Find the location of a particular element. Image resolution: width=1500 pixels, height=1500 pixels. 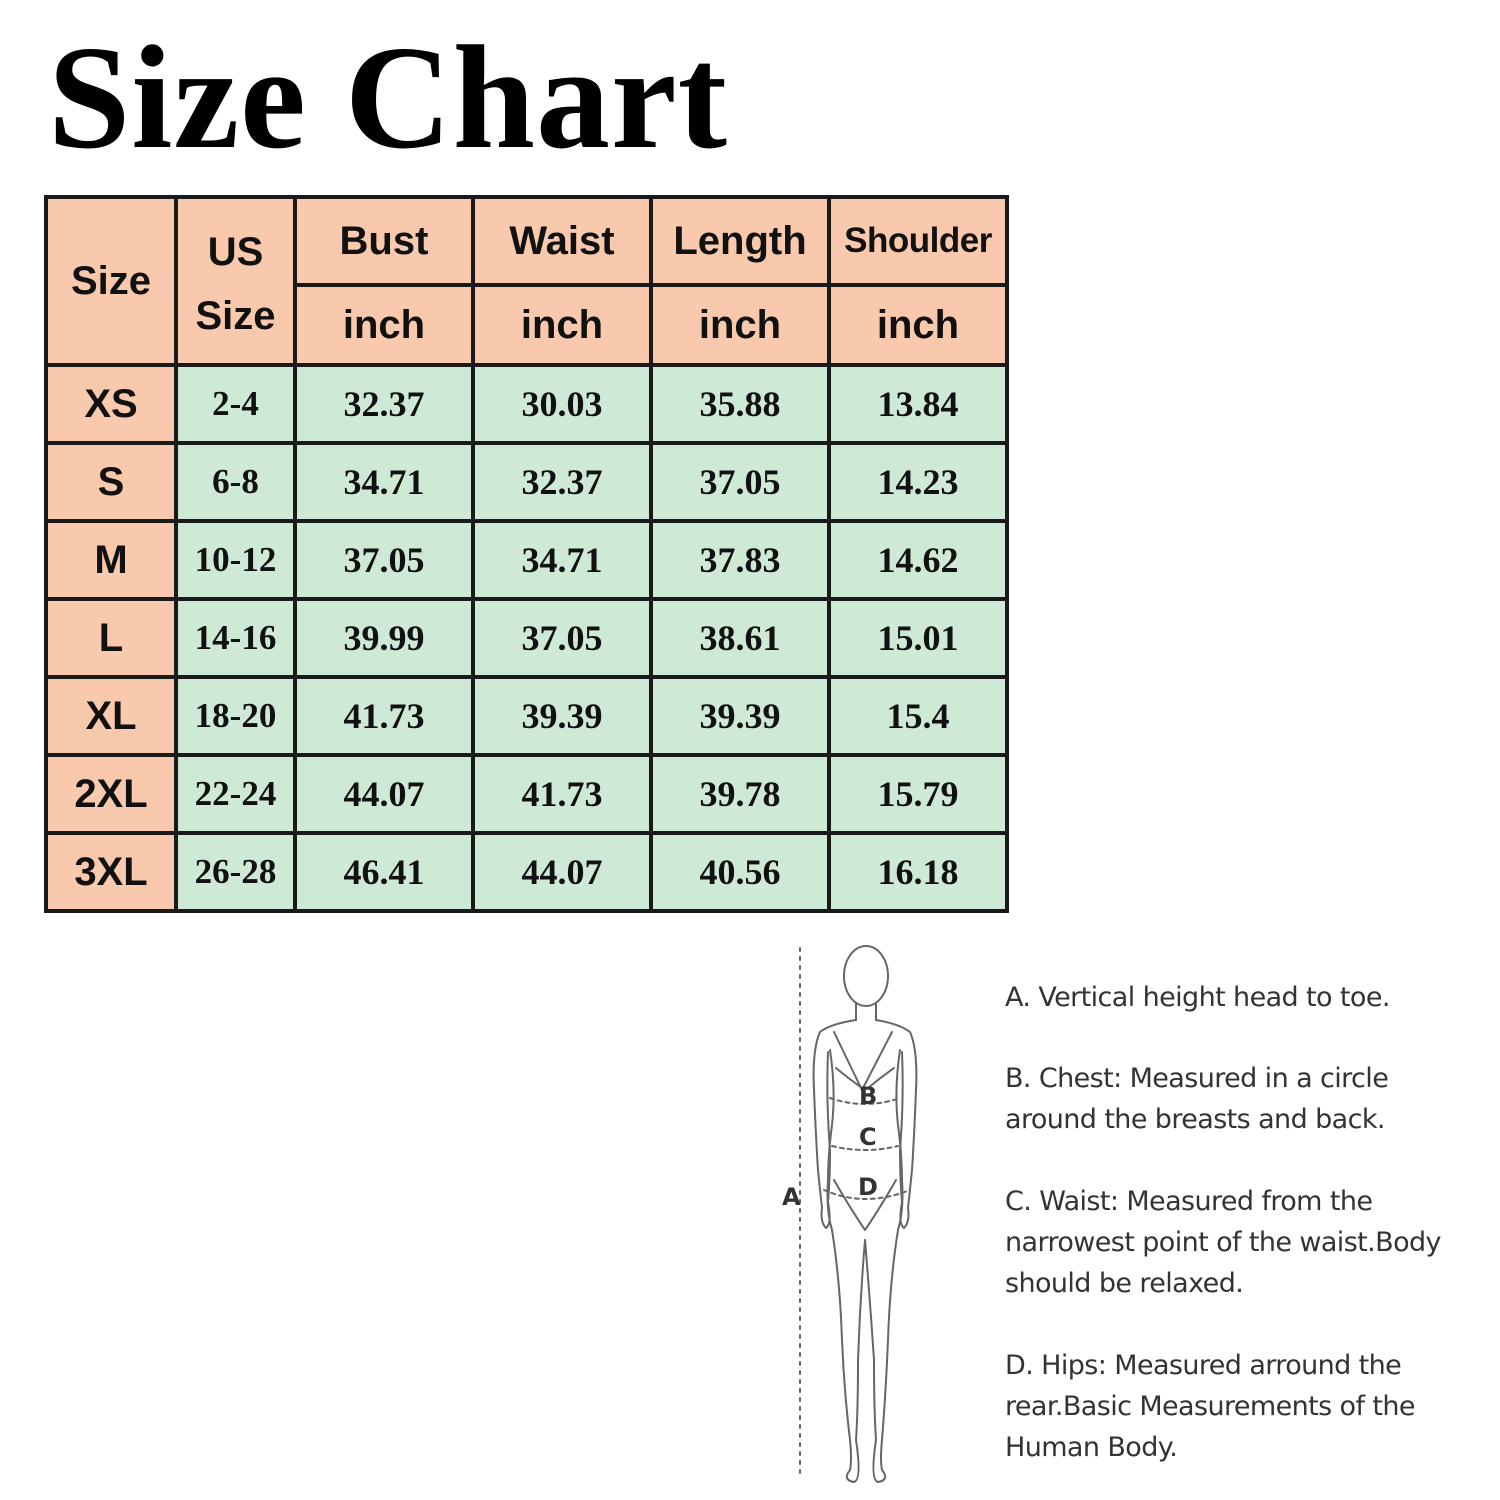

cell-size: 2XL is located at coordinates (111, 794).